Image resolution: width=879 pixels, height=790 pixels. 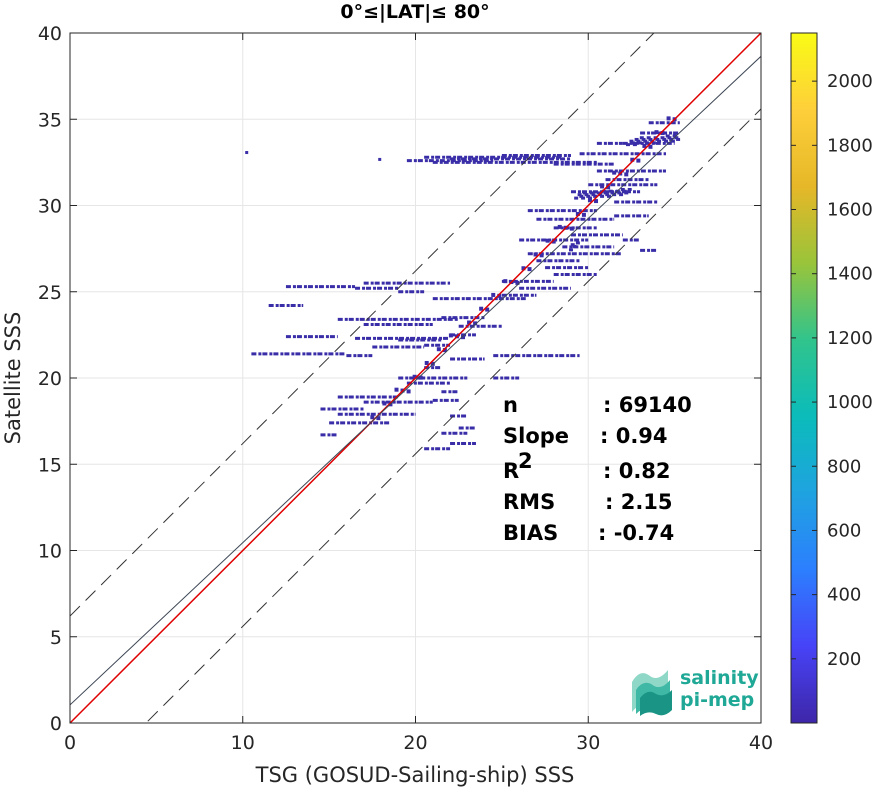 What do you see at coordinates (850, 338) in the screenshot?
I see `colorbar-tick-label: 1200` at bounding box center [850, 338].